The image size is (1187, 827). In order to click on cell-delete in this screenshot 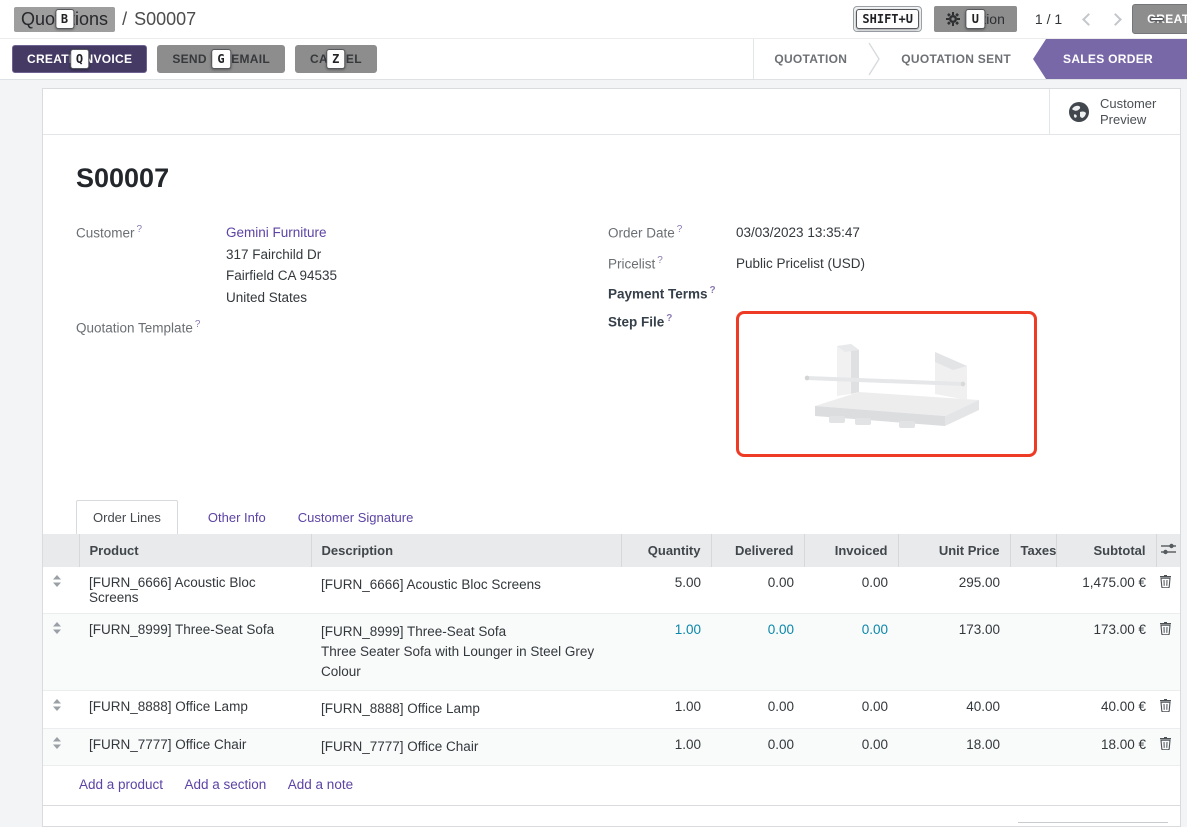, I will do `click(1168, 746)`.